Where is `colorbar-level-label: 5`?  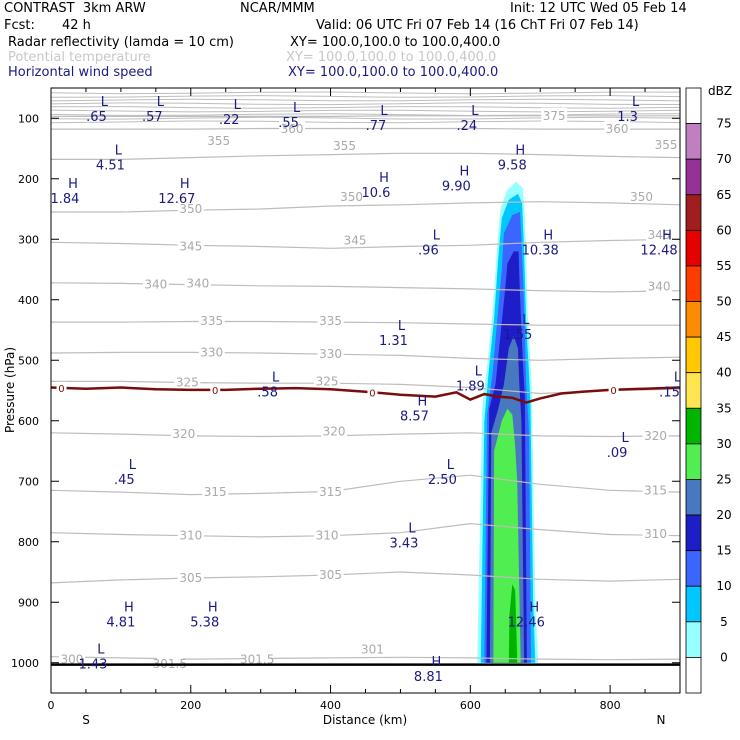 colorbar-level-label: 5 is located at coordinates (724, 622).